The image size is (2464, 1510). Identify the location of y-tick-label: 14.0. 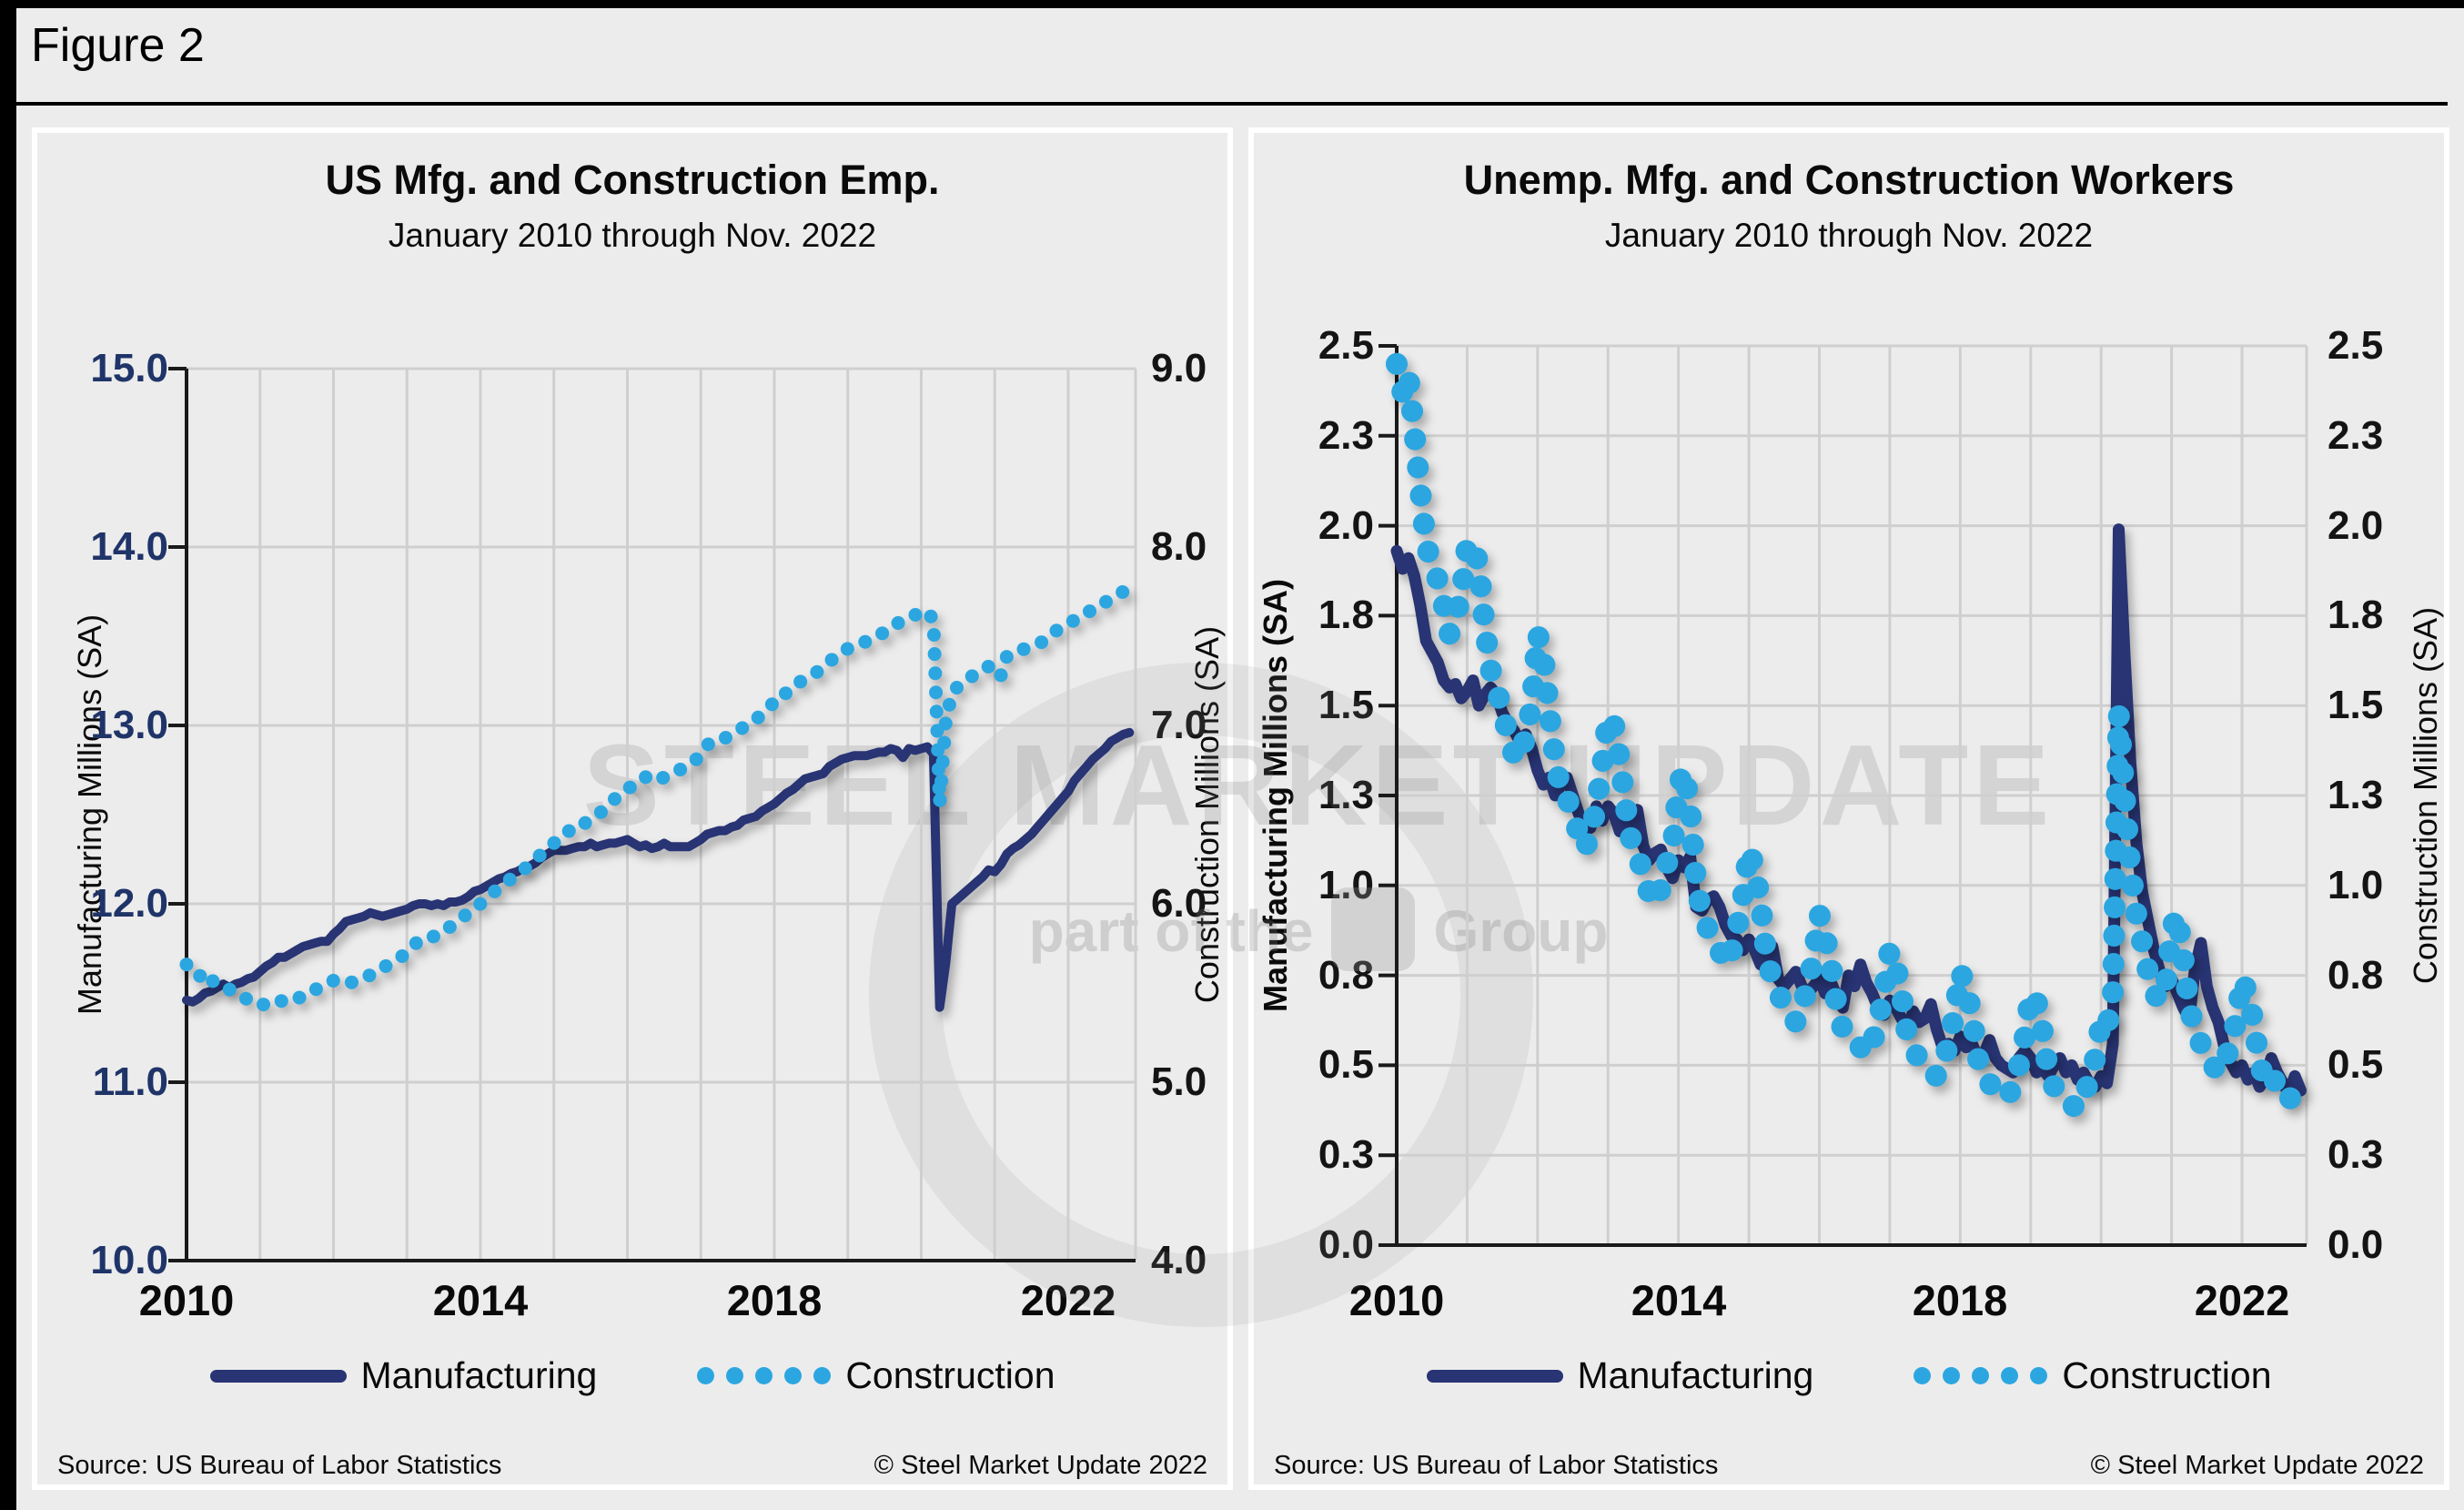
(129, 546).